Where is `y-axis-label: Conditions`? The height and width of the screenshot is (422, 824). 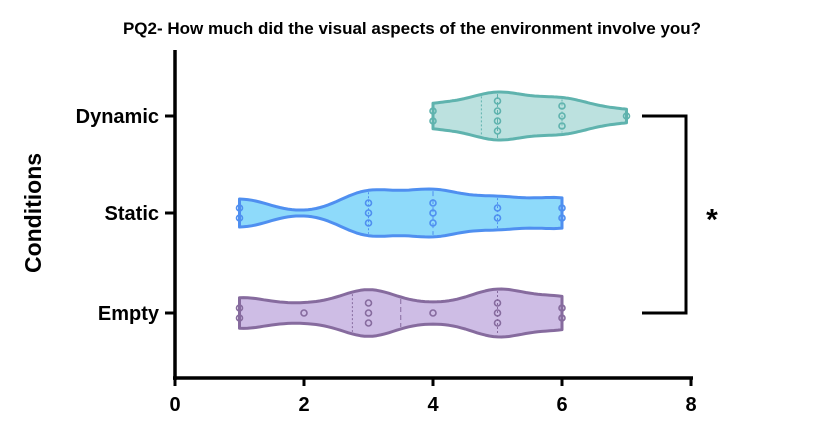
y-axis-label: Conditions is located at coordinates (33, 213).